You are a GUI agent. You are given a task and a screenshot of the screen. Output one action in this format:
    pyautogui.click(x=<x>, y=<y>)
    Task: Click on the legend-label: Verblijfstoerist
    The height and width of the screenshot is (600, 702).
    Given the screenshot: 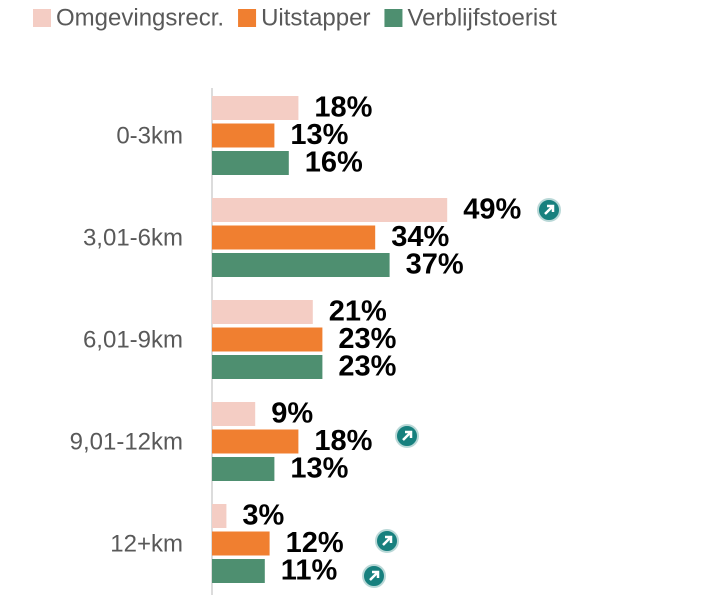 What is the action you would take?
    pyautogui.click(x=482, y=17)
    